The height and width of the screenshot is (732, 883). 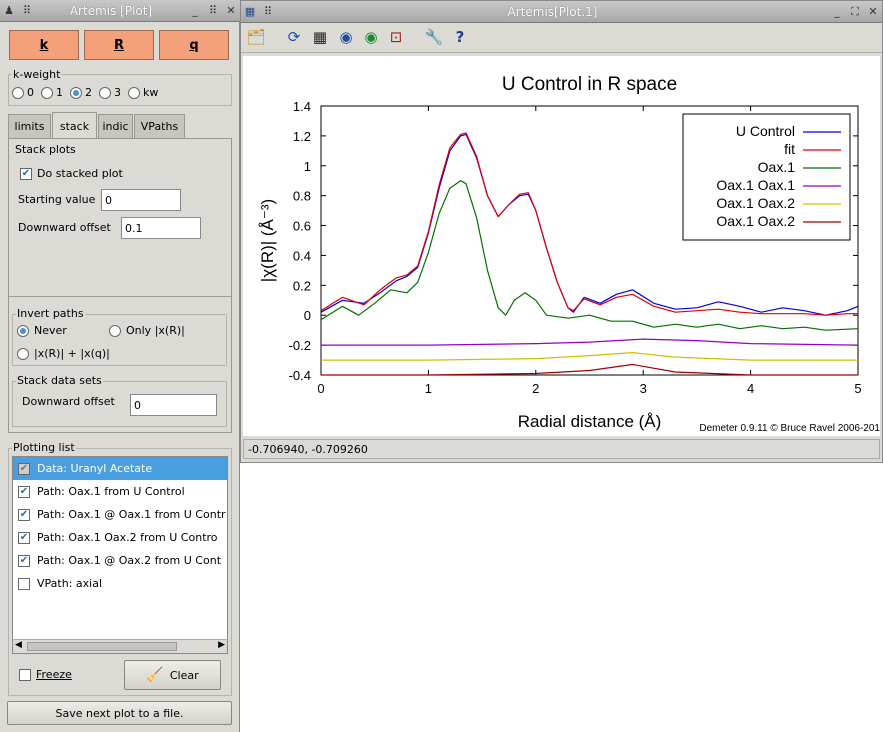 What do you see at coordinates (120, 537) in the screenshot?
I see `list-item: ✔ Path: Oax.1 Oax.2 from U Contro` at bounding box center [120, 537].